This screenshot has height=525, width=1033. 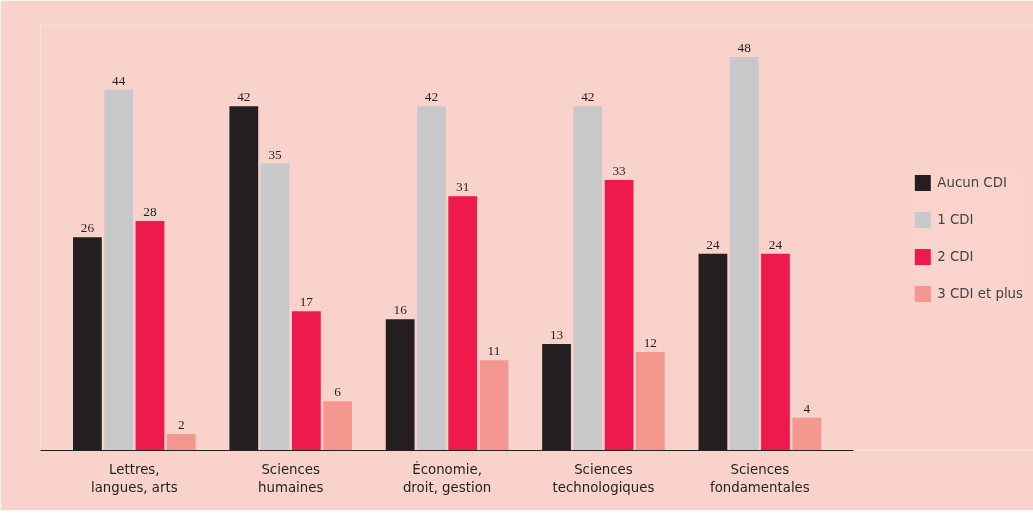 What do you see at coordinates (400, 310) in the screenshot?
I see `data-label: 16` at bounding box center [400, 310].